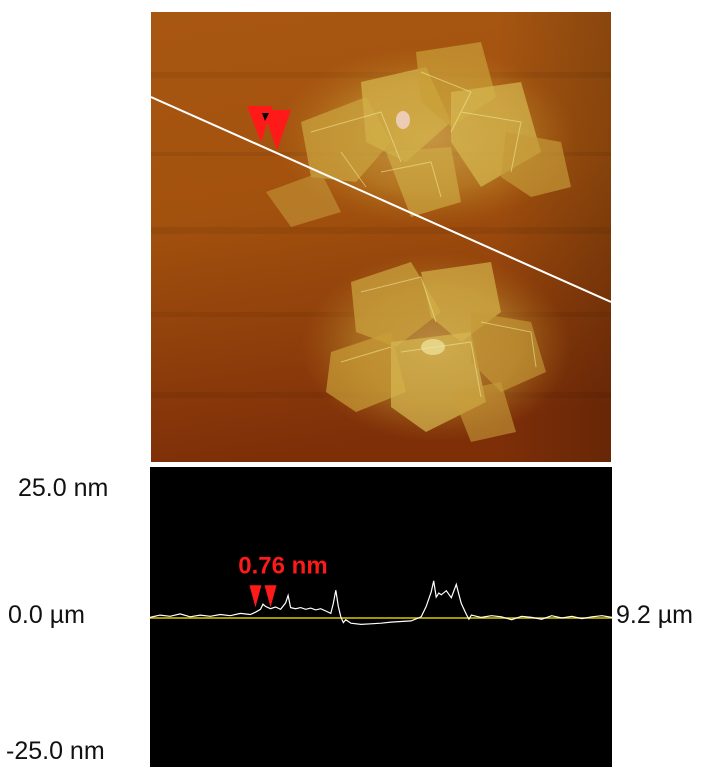  What do you see at coordinates (46, 615) in the screenshot?
I see `x-axis-min-label: 0.0 µm` at bounding box center [46, 615].